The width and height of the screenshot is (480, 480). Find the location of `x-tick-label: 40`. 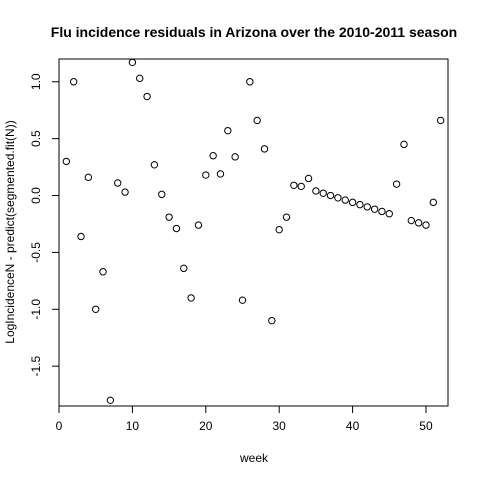

x-tick-label: 40 is located at coordinates (353, 426).